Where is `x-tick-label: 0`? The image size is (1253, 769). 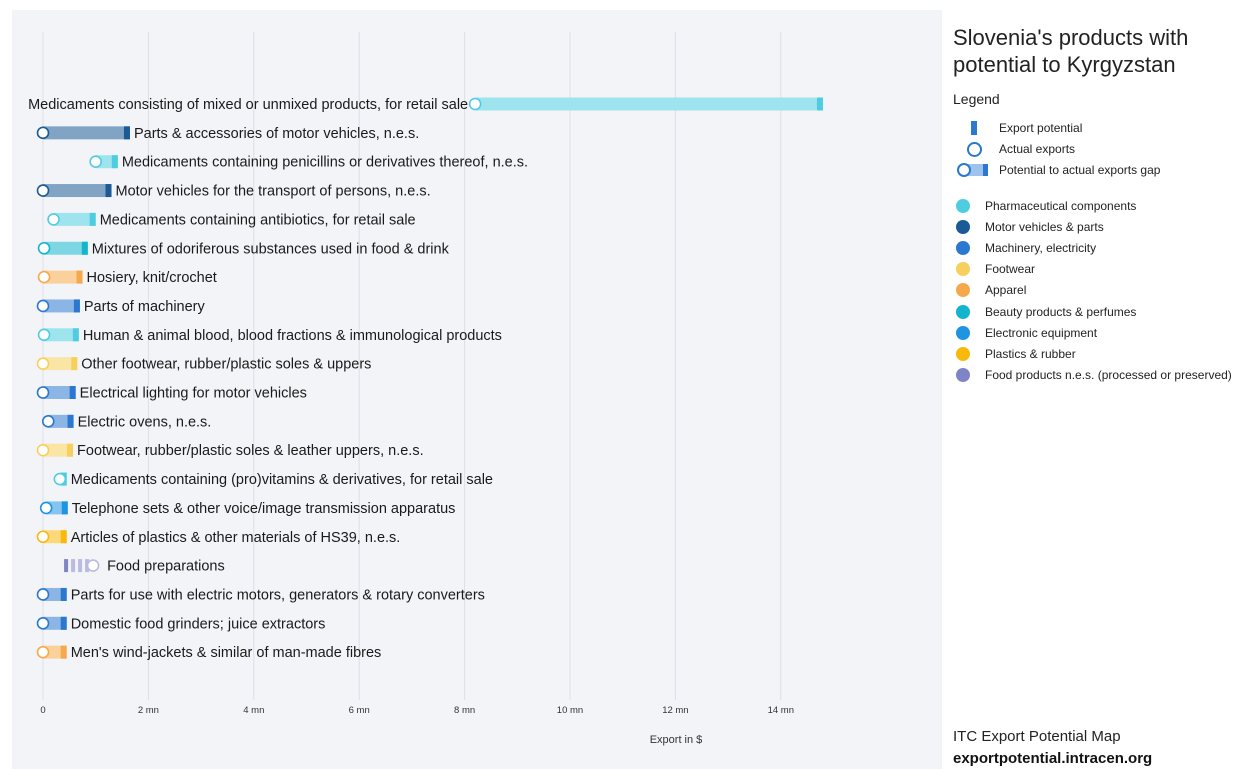 x-tick-label: 0 is located at coordinates (42, 710).